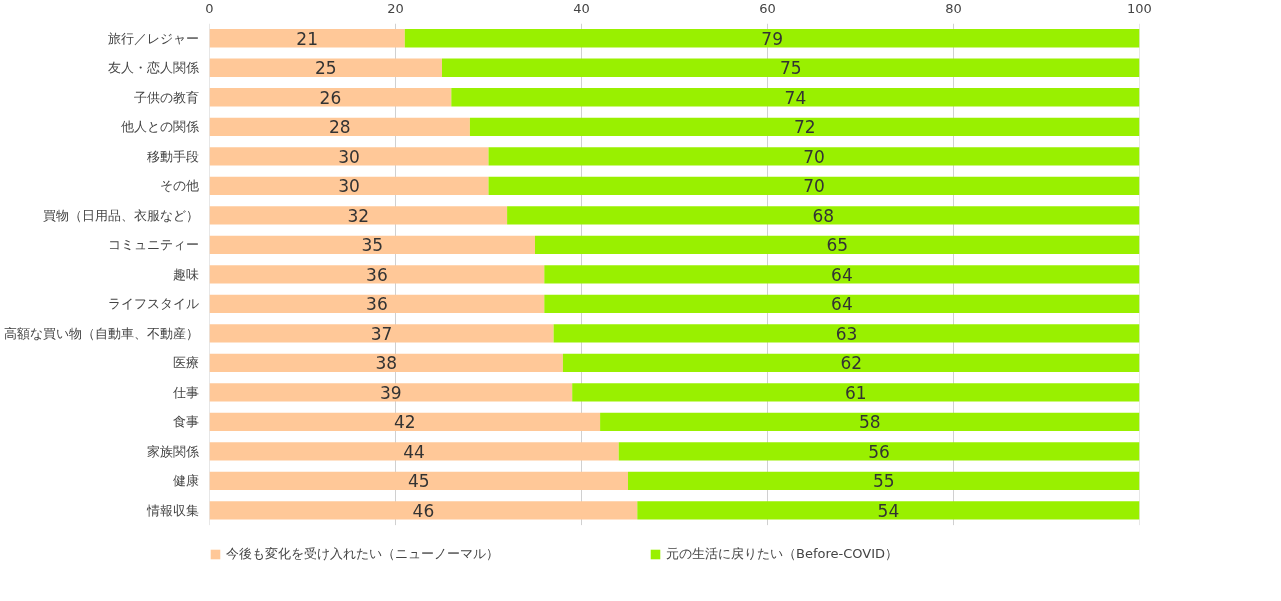  I want to click on x-tick-label: 80, so click(953, 8).